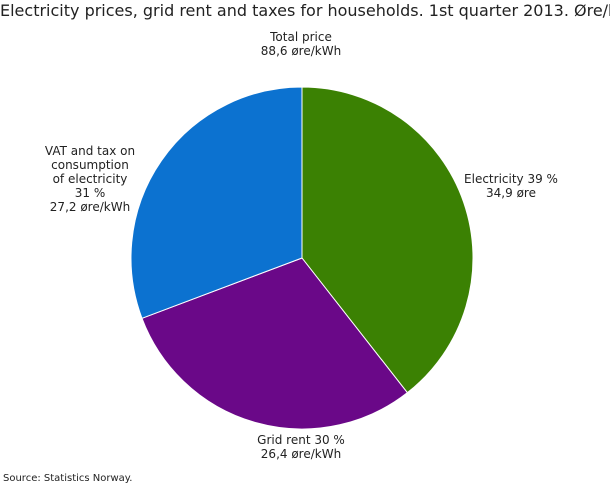 This screenshot has height=488, width=610. I want to click on slice-label-grid-rent-line2: 26,4 øre/kWh, so click(301, 454).